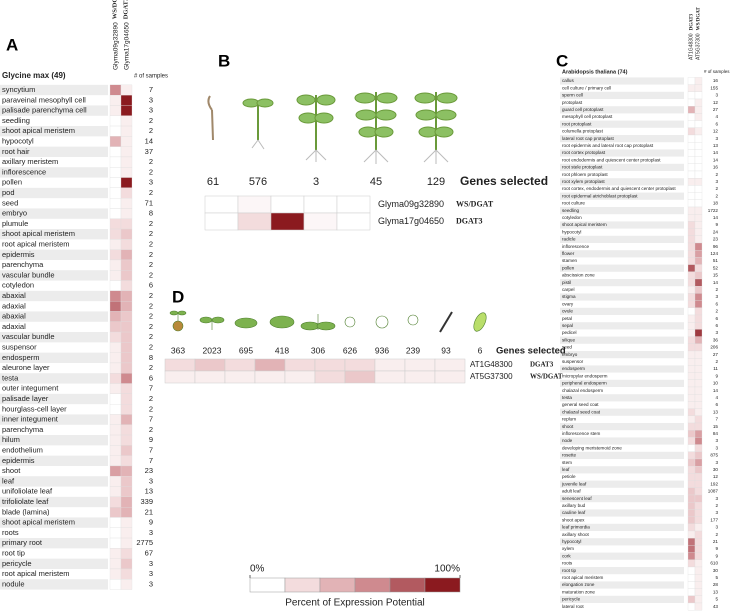  What do you see at coordinates (14, 326) in the screenshot?
I see `tissue-label: adaxial` at bounding box center [14, 326].